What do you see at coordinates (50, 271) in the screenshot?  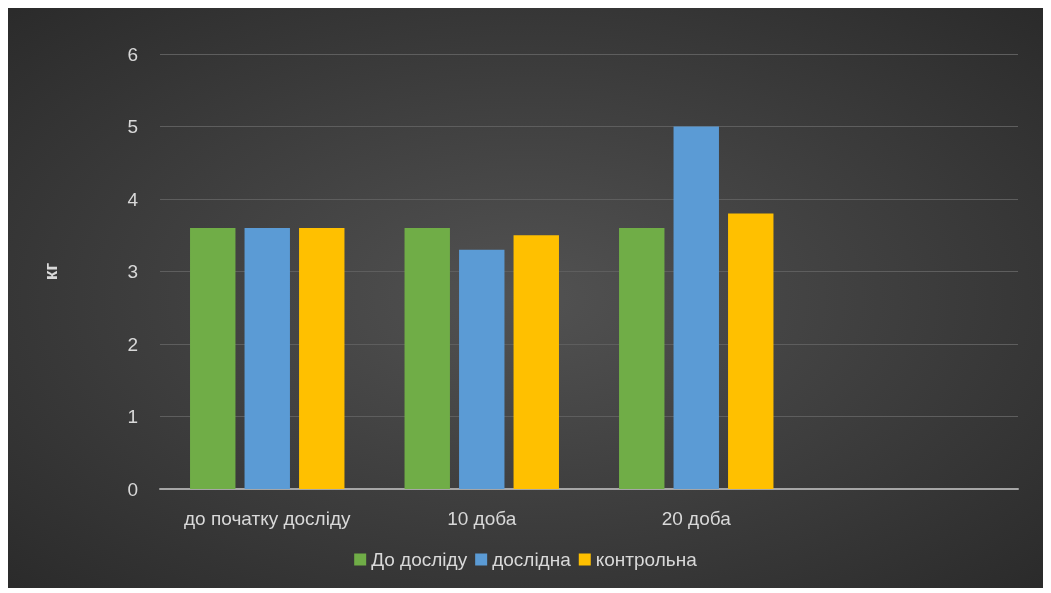 I see `y-axis-title: кг` at bounding box center [50, 271].